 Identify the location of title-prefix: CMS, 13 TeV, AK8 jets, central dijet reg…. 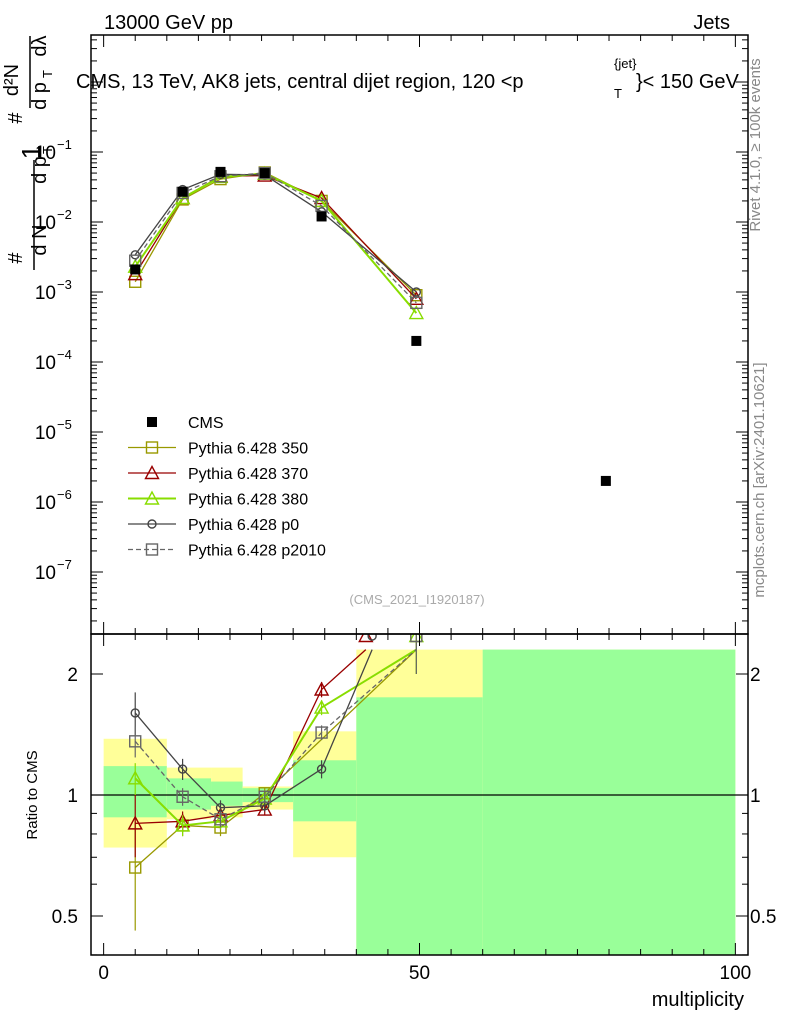
(300, 82).